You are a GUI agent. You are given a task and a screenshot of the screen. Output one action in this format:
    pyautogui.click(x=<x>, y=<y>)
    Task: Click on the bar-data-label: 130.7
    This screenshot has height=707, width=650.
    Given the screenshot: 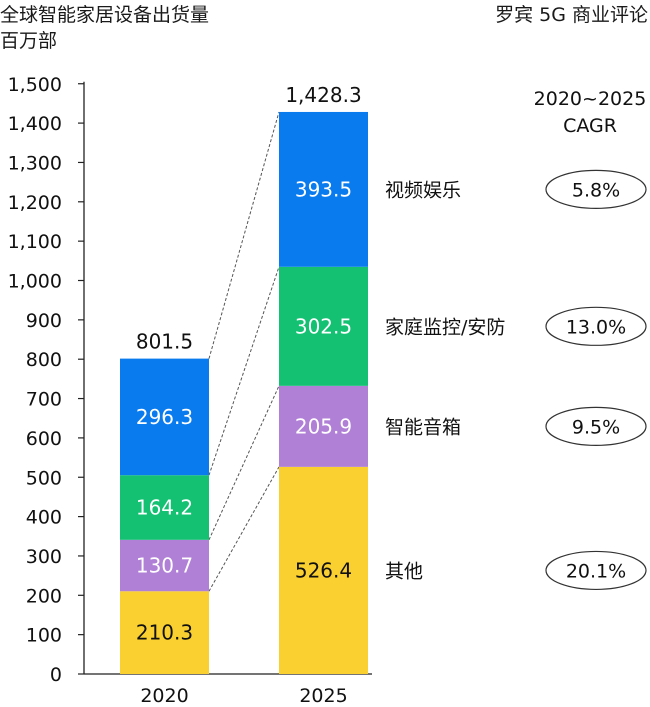 What is the action you would take?
    pyautogui.click(x=164, y=566)
    